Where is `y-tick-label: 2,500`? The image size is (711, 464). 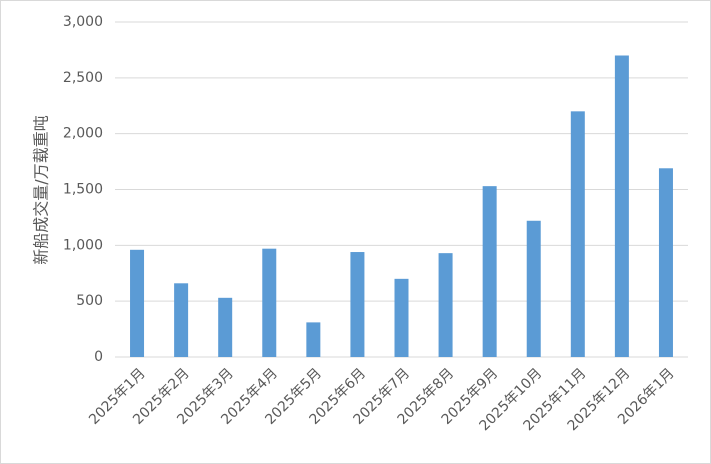 y-tick-label: 2,500 is located at coordinates (83, 78).